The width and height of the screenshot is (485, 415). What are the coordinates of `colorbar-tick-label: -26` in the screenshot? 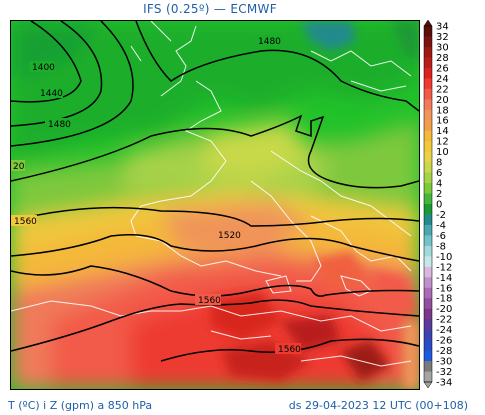 It's located at (444, 341).